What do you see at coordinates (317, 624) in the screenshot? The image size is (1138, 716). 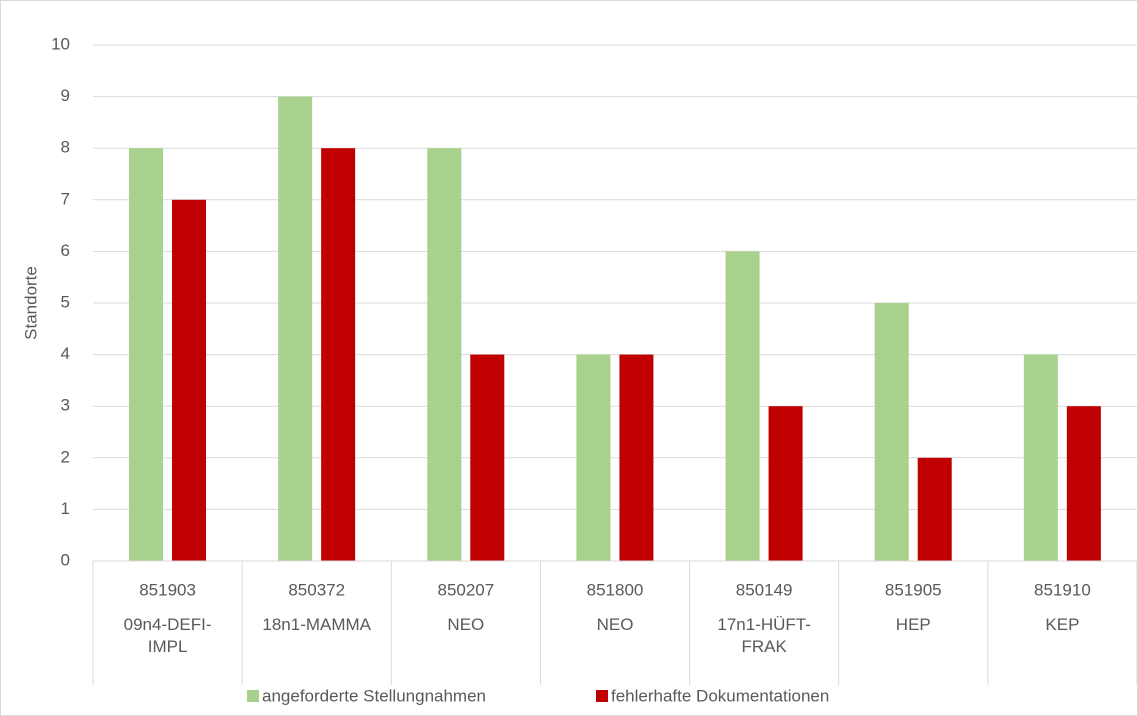 I see `category-label: 18n1-MAMMA` at bounding box center [317, 624].